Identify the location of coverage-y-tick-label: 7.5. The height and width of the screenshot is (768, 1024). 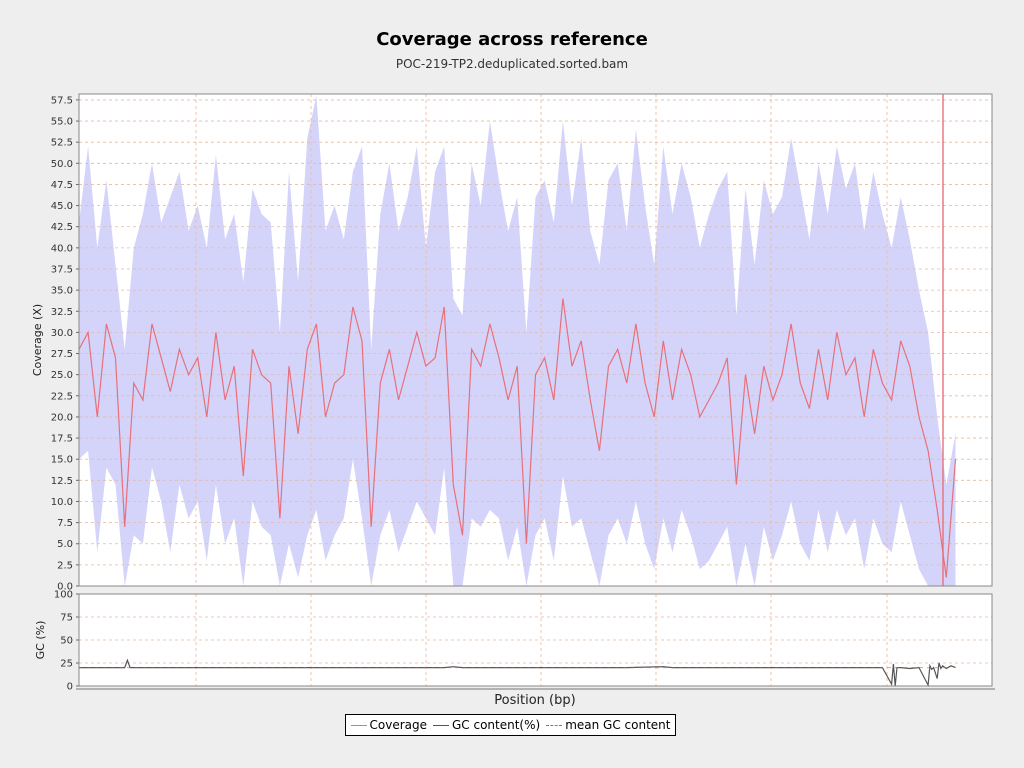
(65, 523).